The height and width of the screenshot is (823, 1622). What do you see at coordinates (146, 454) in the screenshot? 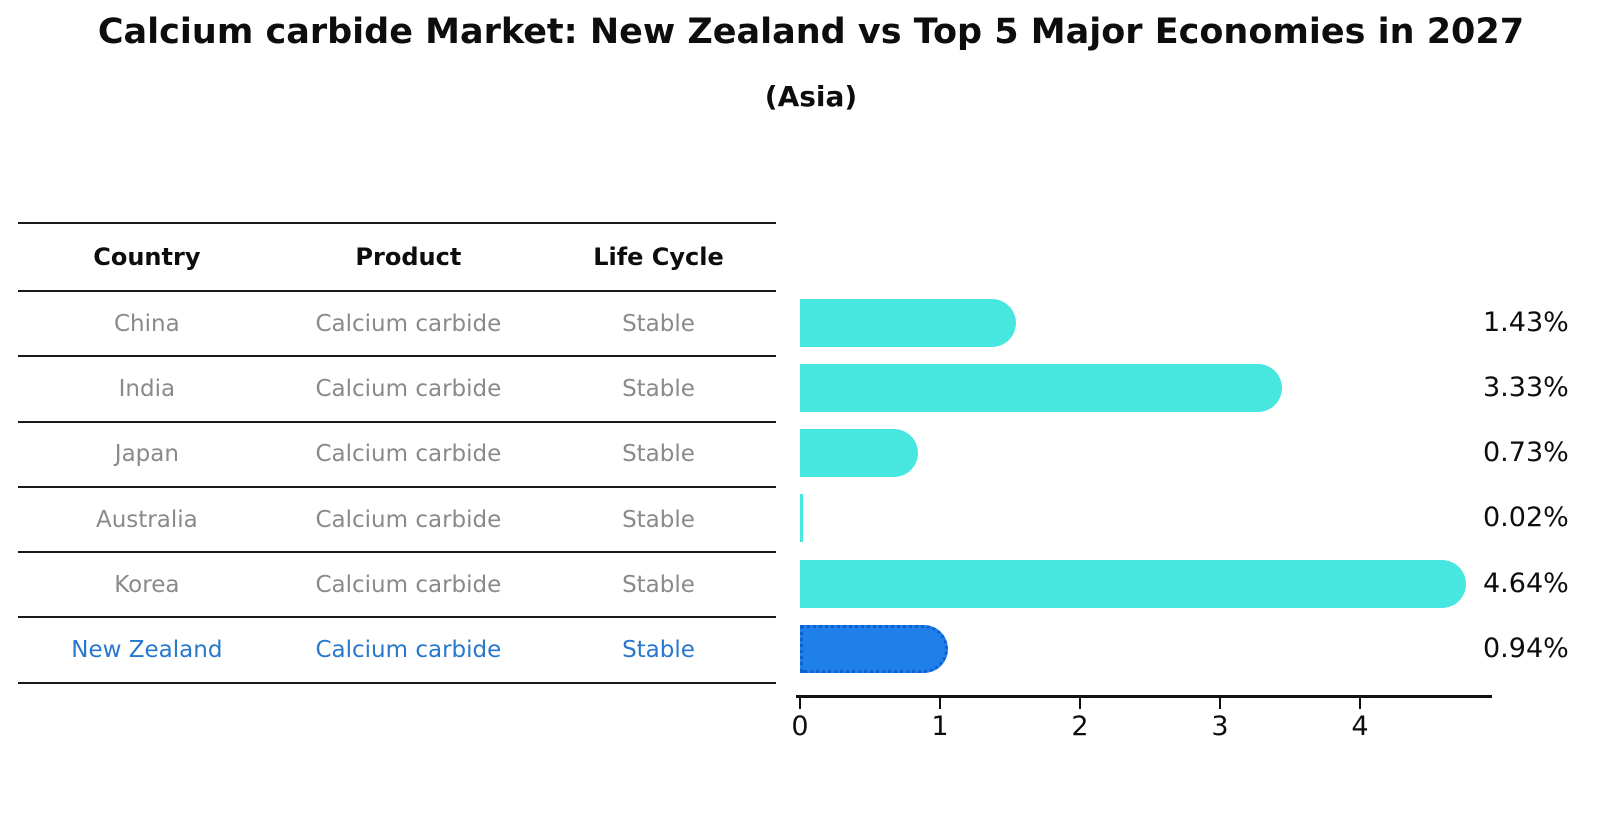
I see `country-cell: Japan` at bounding box center [146, 454].